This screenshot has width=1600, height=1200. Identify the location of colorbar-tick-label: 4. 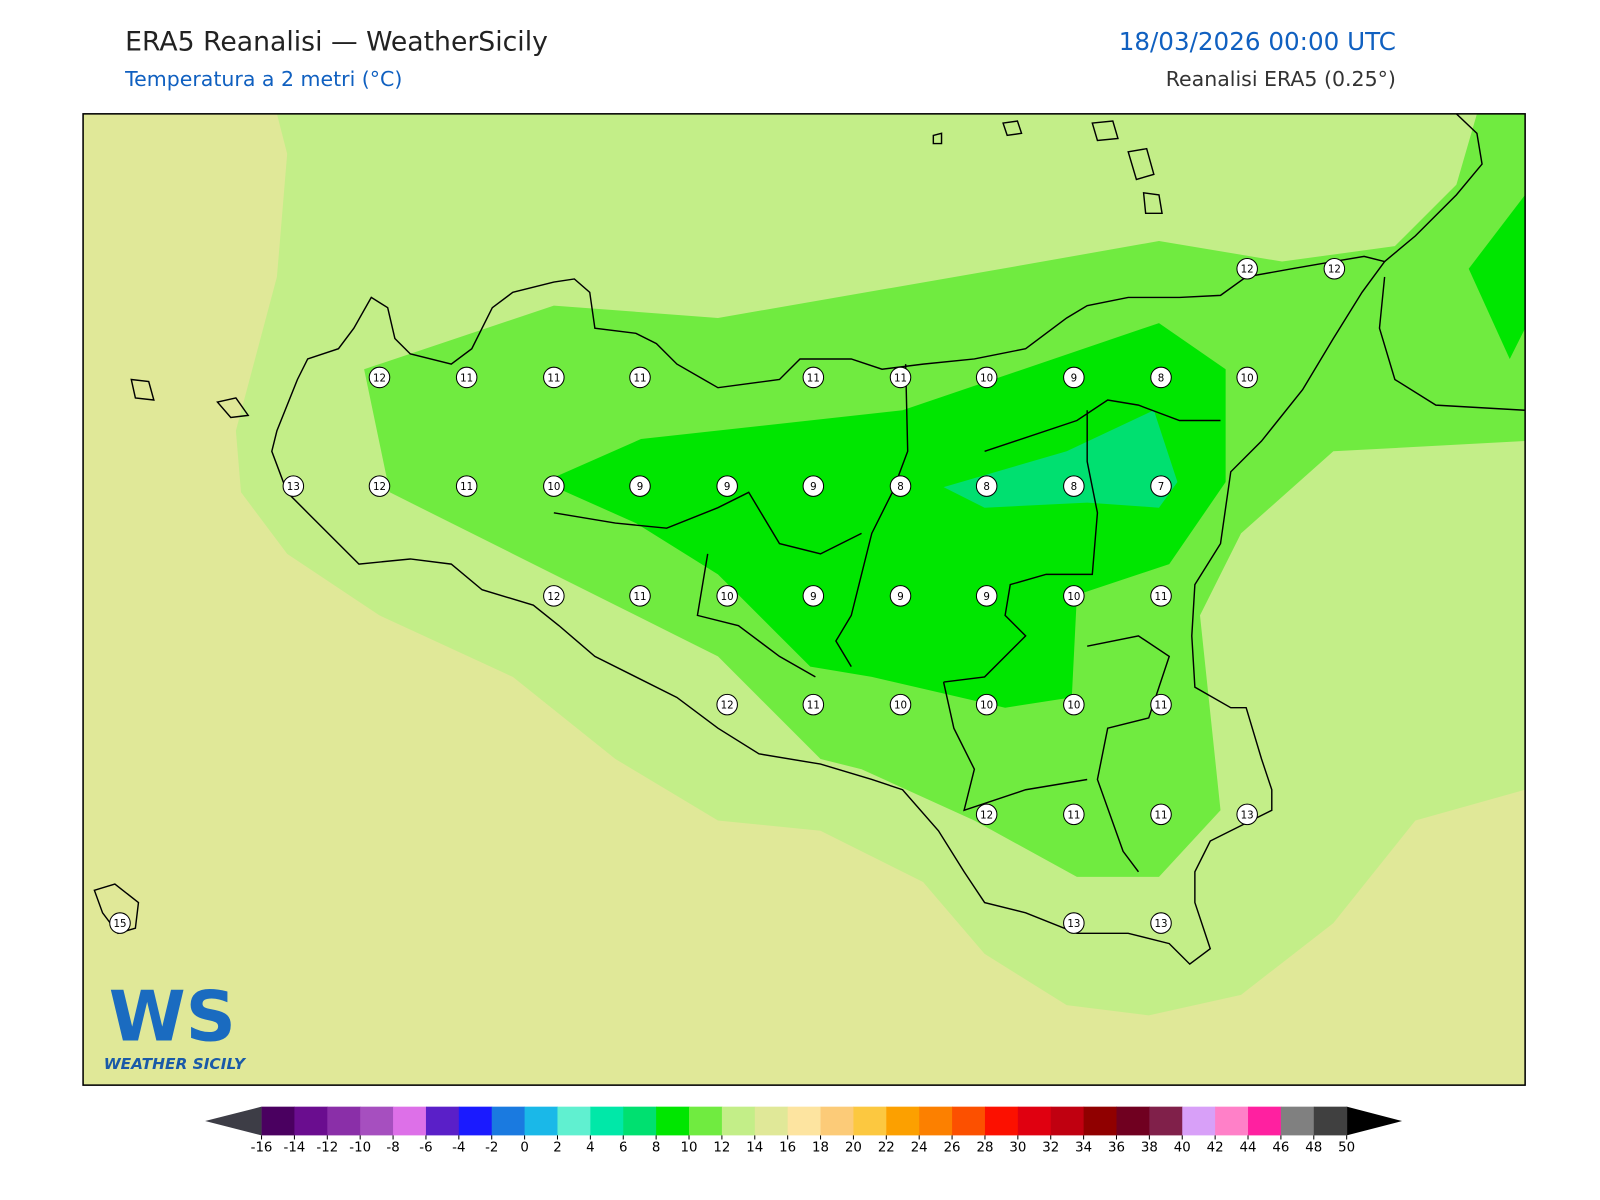
(590, 1148).